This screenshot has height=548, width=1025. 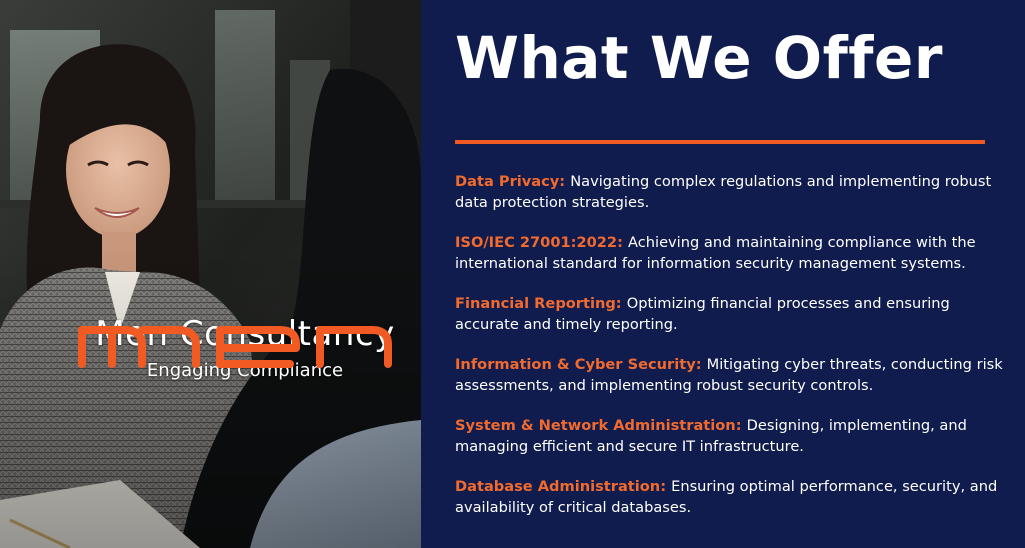 What do you see at coordinates (563, 486) in the screenshot?
I see `offer-title: Database Administration:` at bounding box center [563, 486].